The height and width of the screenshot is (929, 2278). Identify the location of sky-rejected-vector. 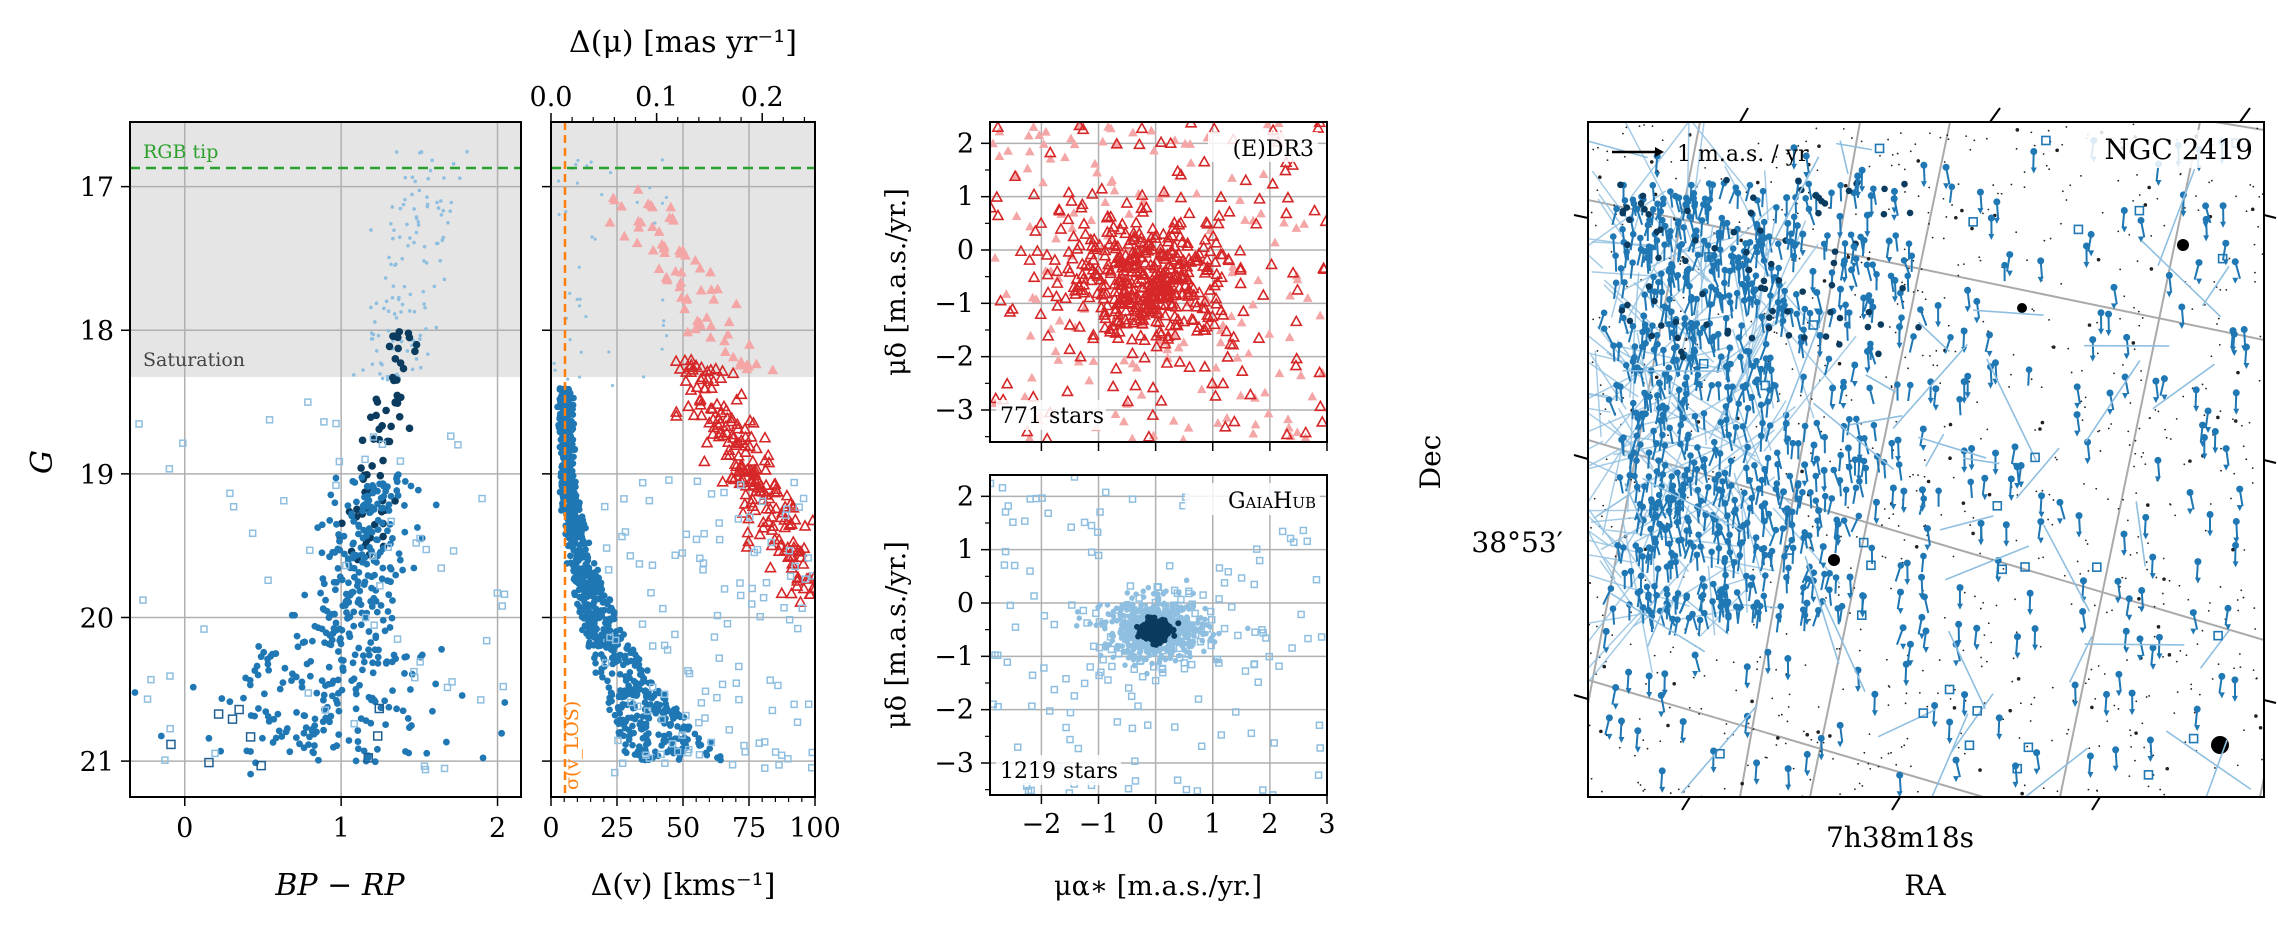
(1611, 559).